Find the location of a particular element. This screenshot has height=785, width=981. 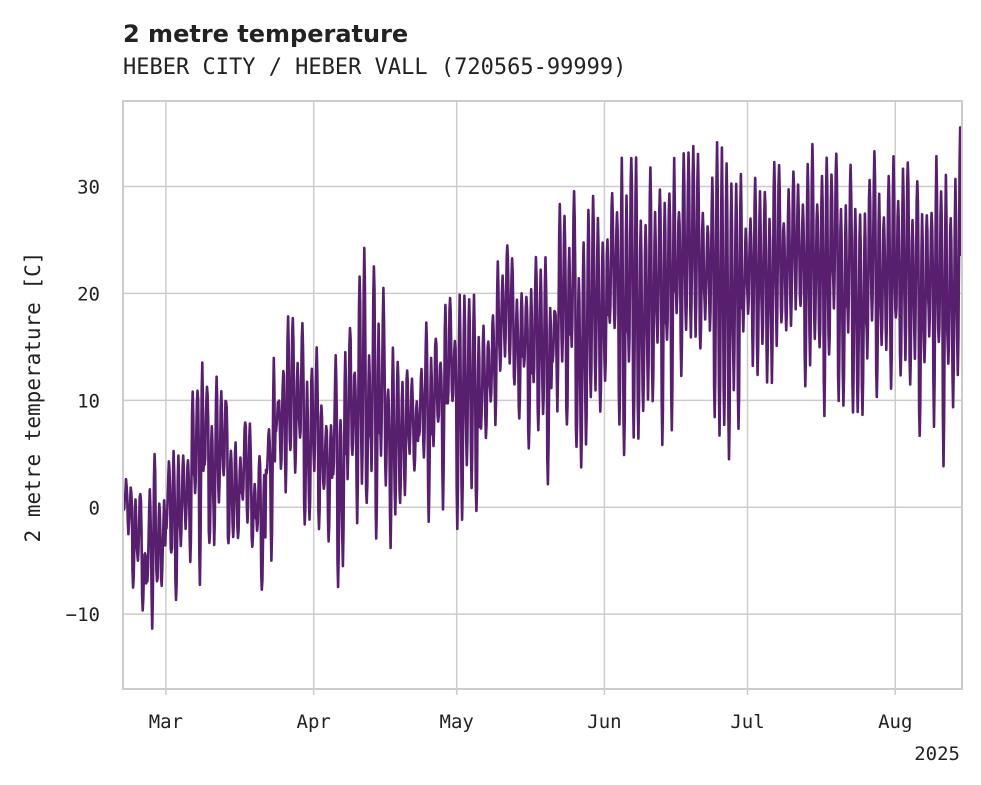

x-tick-label: Mar is located at coordinates (166, 722).